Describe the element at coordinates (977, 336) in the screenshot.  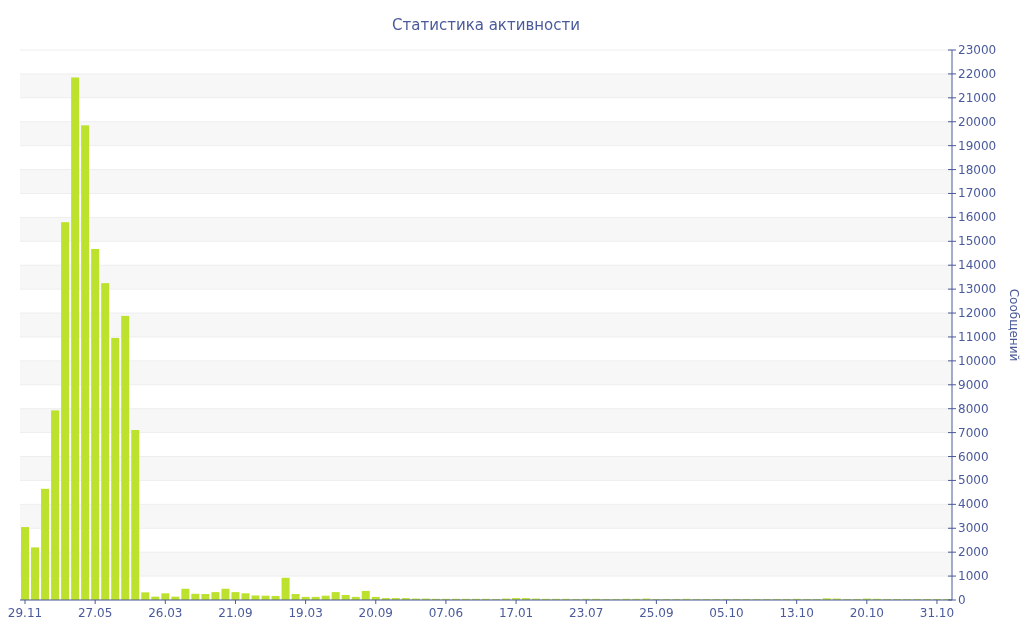
I see `y-tick-label: 11000` at that location.